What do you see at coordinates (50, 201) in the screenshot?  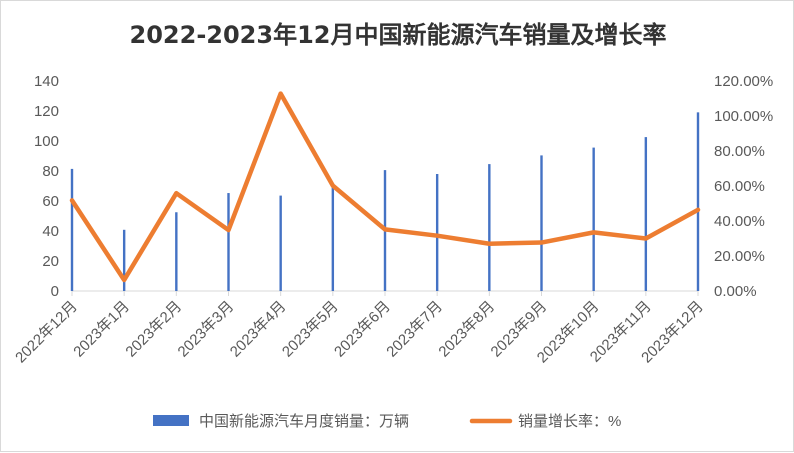 I see `y-left-tick-label: 60` at bounding box center [50, 201].